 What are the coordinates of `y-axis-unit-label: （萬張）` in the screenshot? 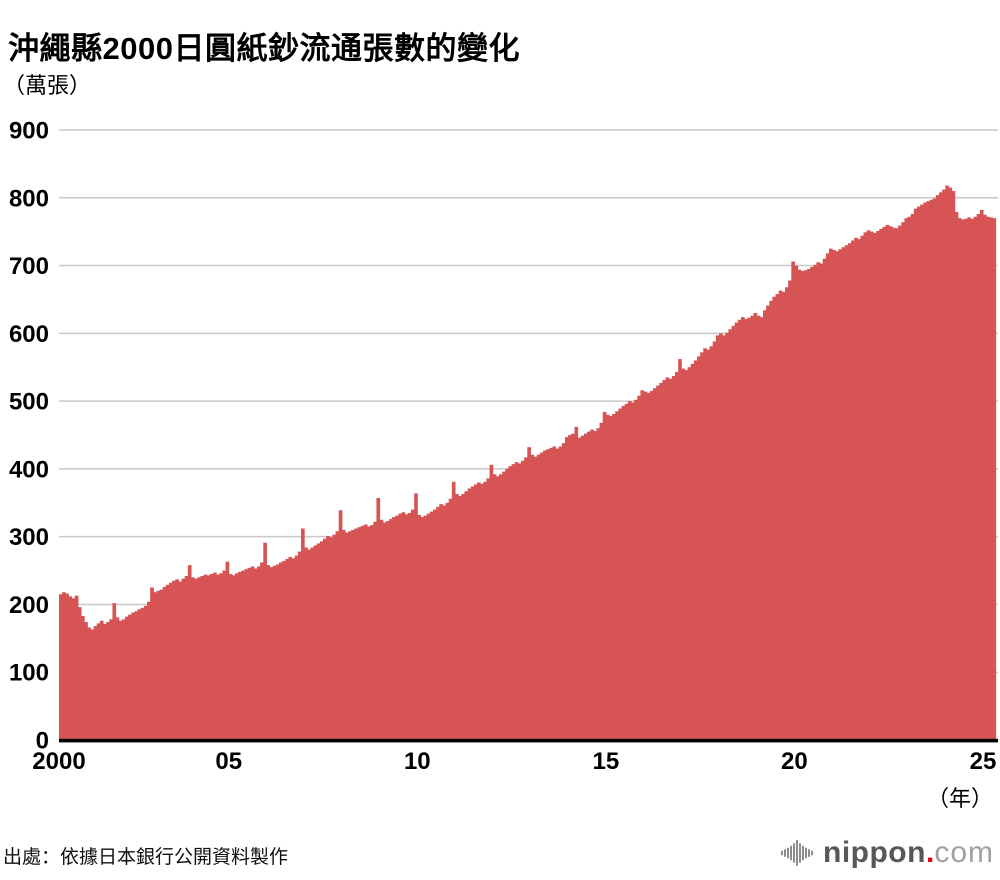 It's located at (47, 85).